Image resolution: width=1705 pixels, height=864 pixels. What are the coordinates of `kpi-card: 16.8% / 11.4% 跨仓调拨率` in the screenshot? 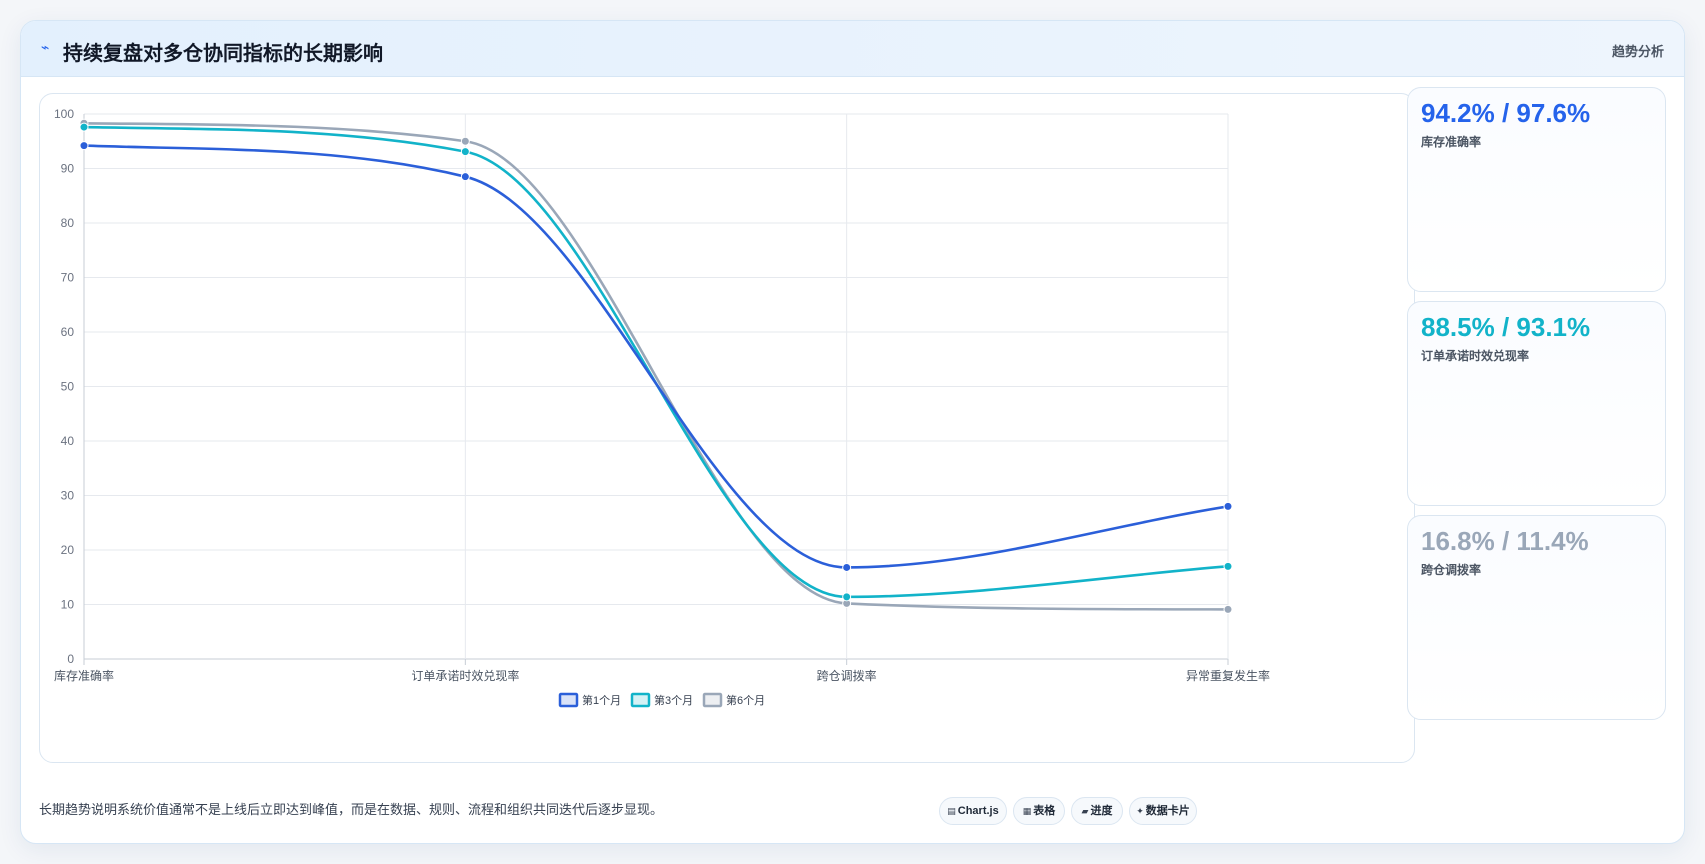 It's located at (1536, 617).